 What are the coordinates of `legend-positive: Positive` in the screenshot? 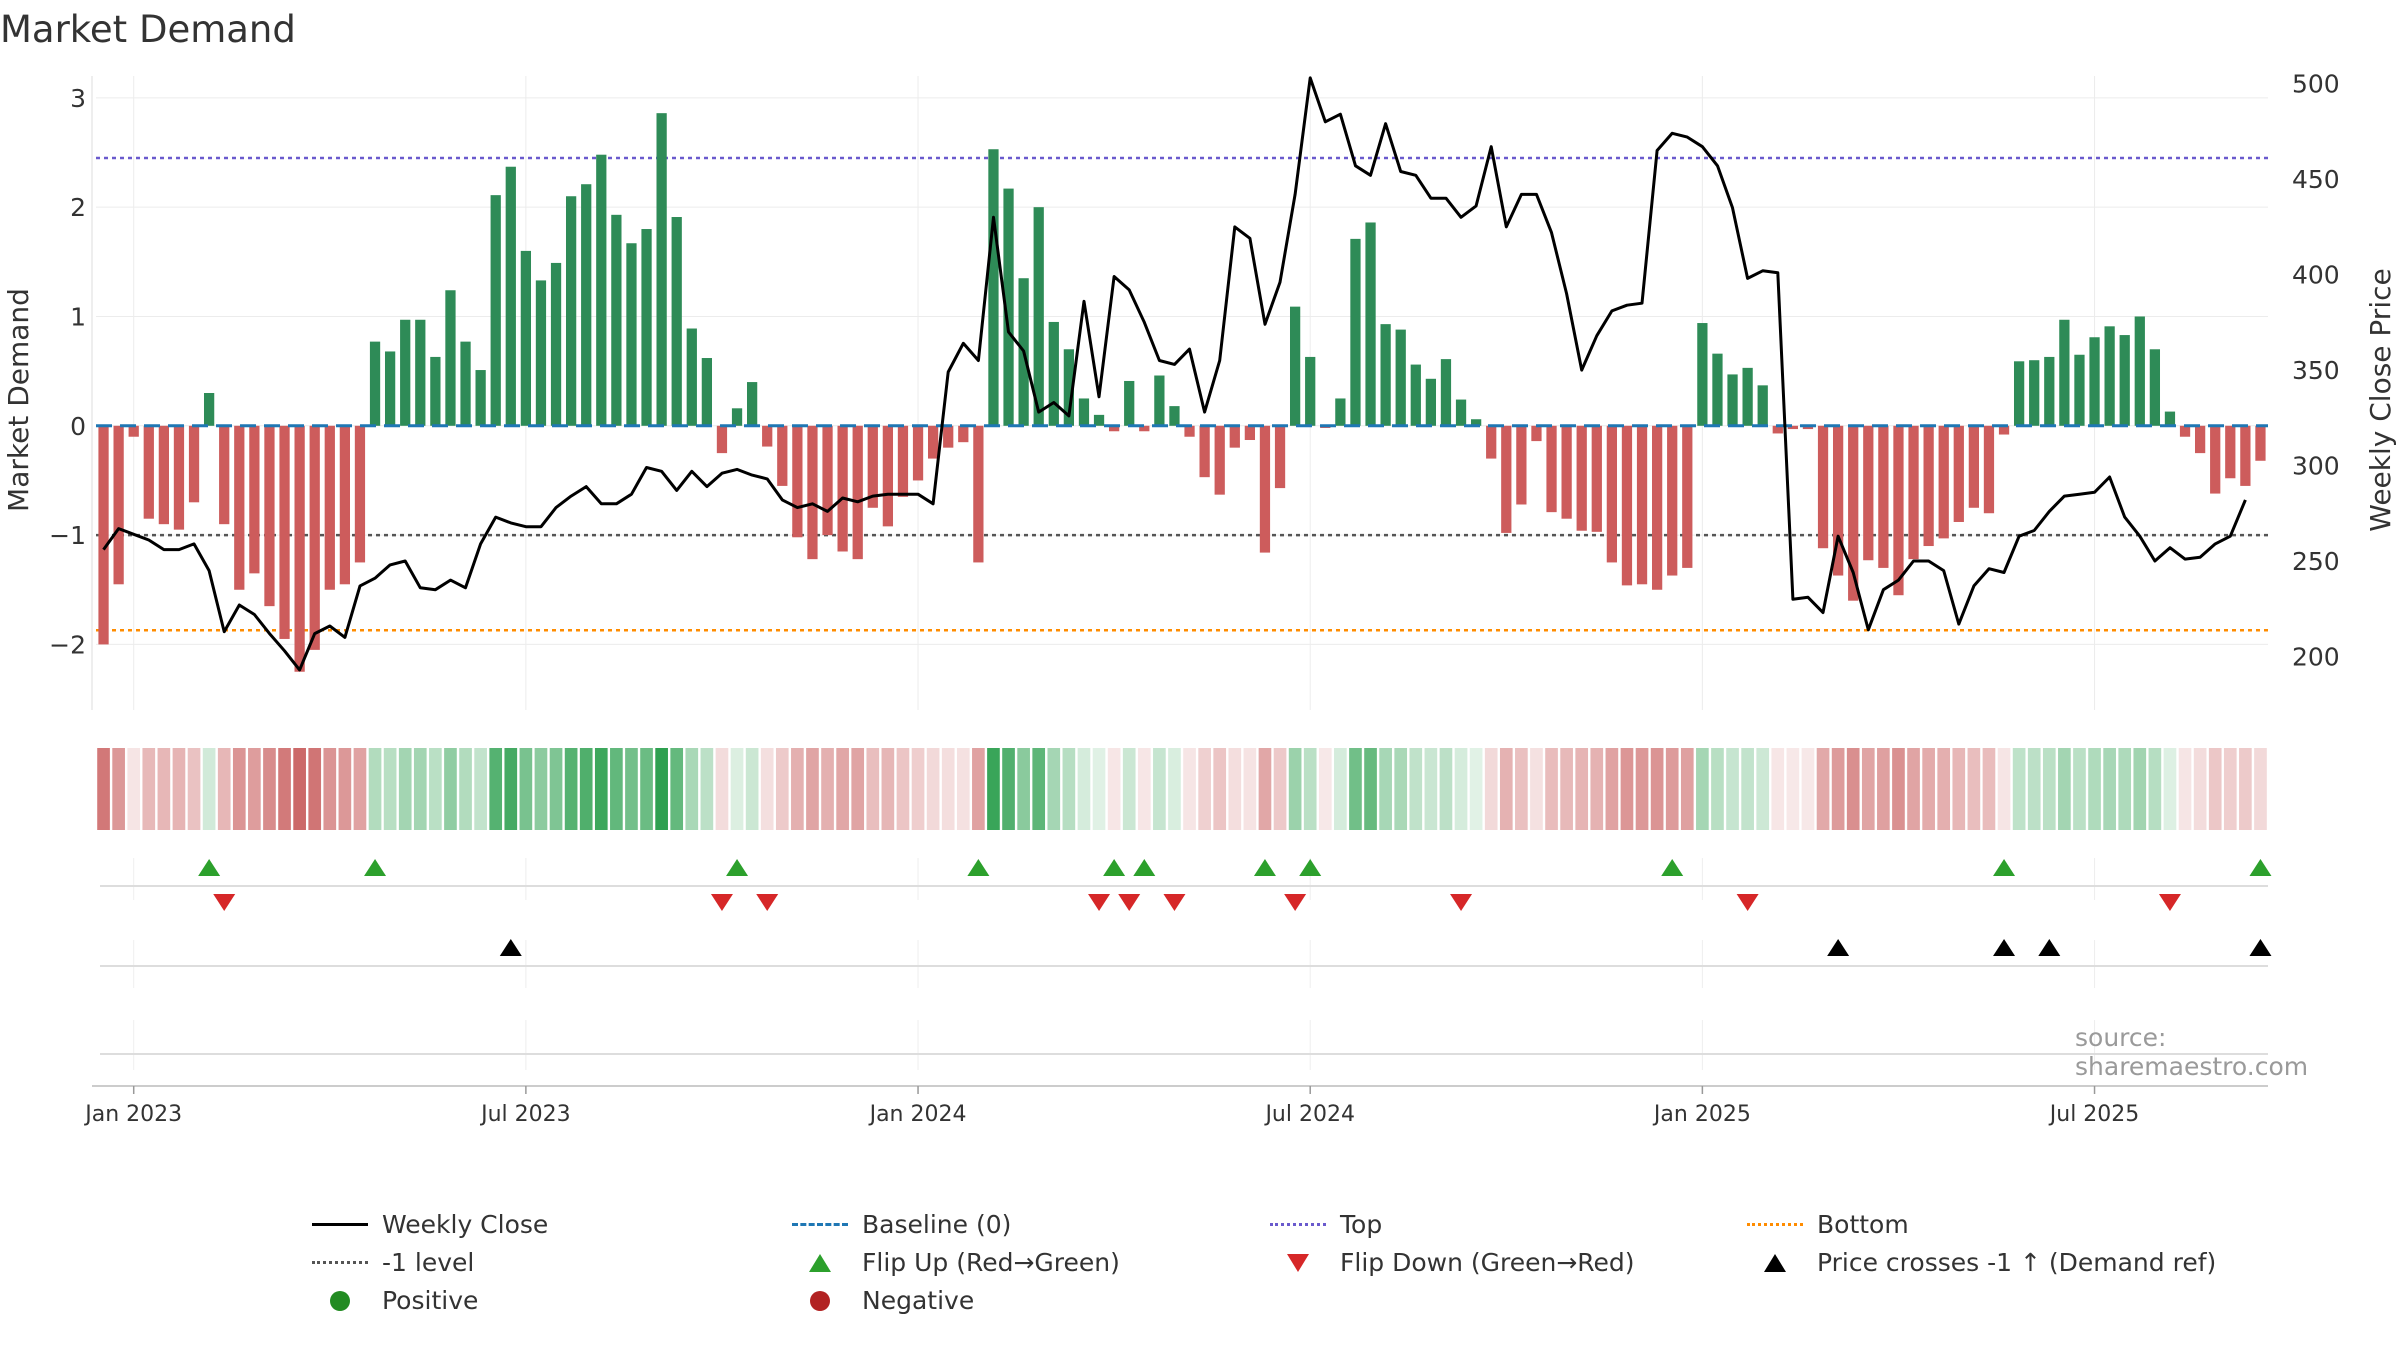 It's located at (394, 1300).